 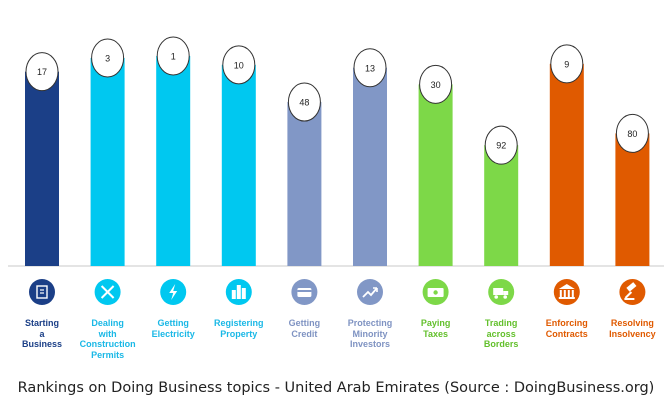 What do you see at coordinates (304, 292) in the screenshot?
I see `card-icon` at bounding box center [304, 292].